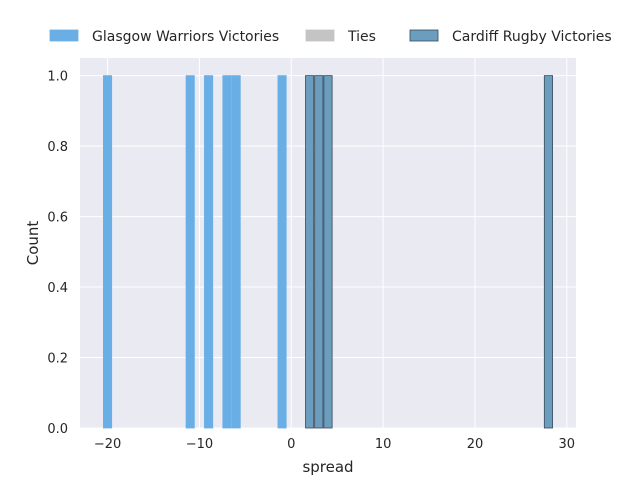  I want to click on x-tick-label: 30, so click(567, 444).